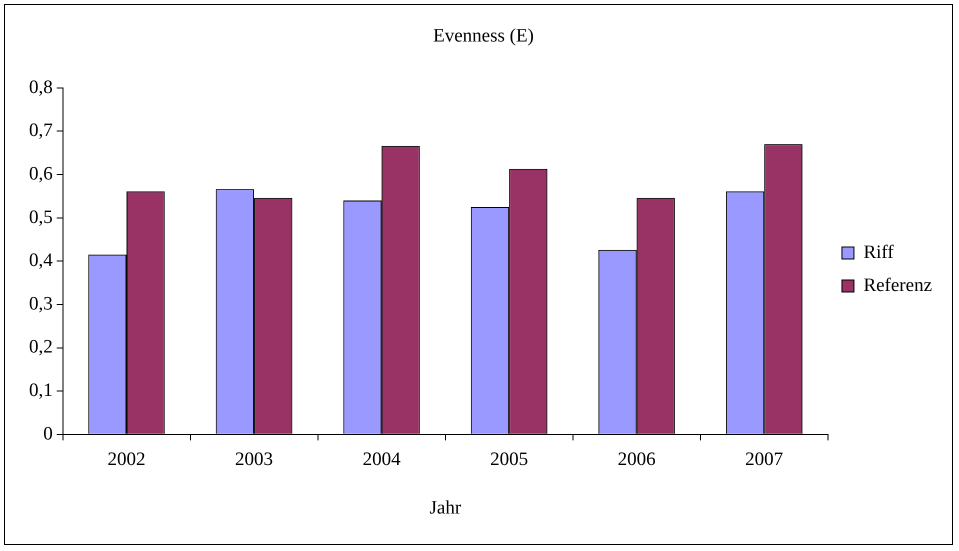 The image size is (959, 551). I want to click on legend-label: Riff, so click(878, 252).